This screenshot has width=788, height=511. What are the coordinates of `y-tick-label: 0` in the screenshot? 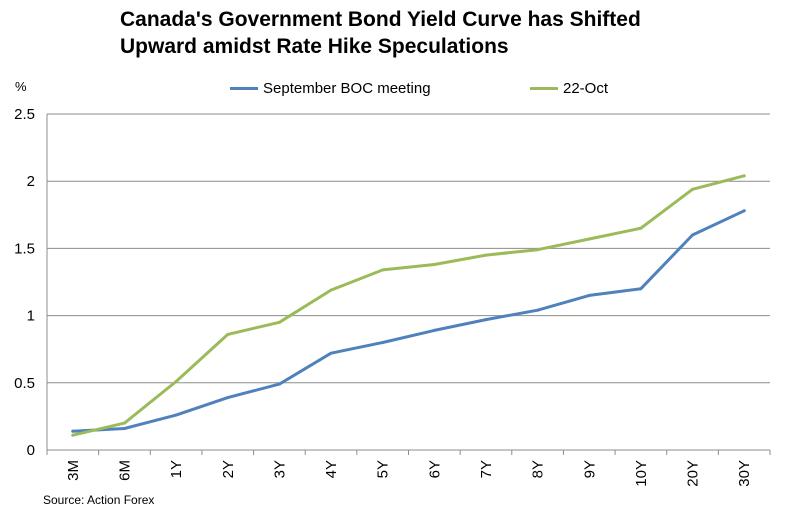 It's located at (31, 450).